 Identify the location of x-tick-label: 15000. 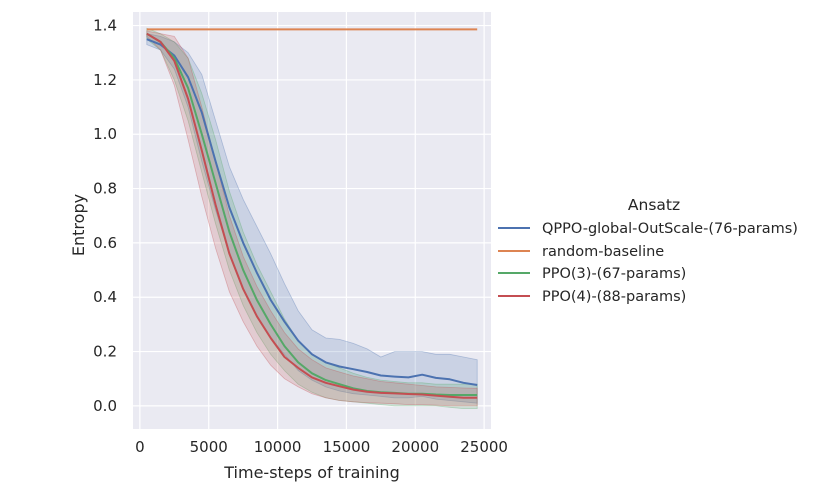
(347, 447).